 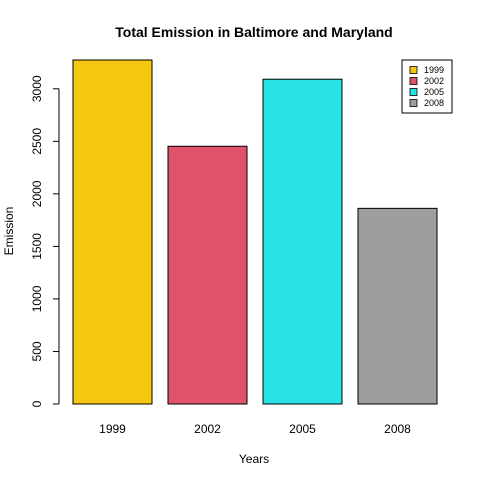 I want to click on bar-2008, so click(x=397, y=306).